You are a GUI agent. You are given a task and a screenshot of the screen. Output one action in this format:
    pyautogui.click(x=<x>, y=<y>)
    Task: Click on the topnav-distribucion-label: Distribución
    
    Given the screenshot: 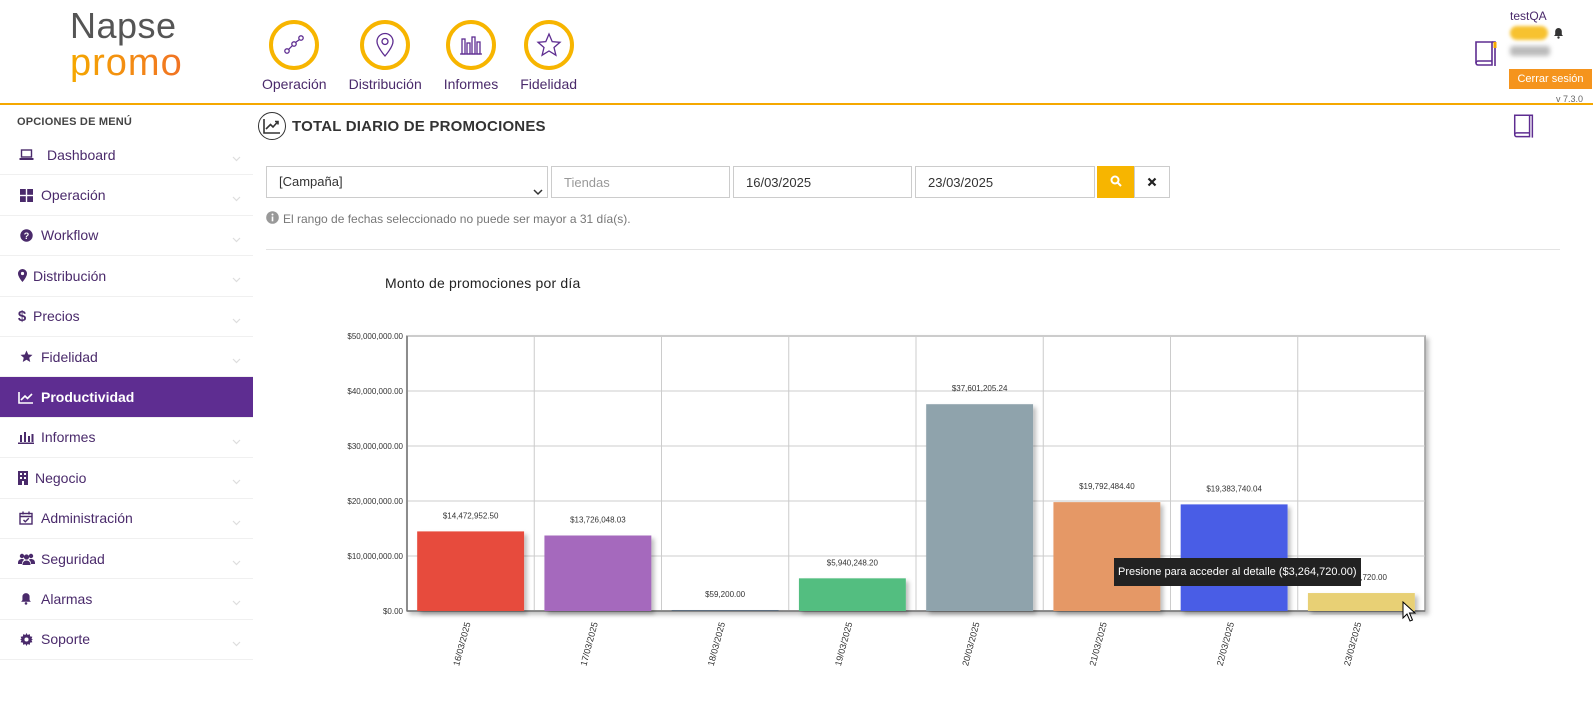 What is the action you would take?
    pyautogui.click(x=385, y=84)
    